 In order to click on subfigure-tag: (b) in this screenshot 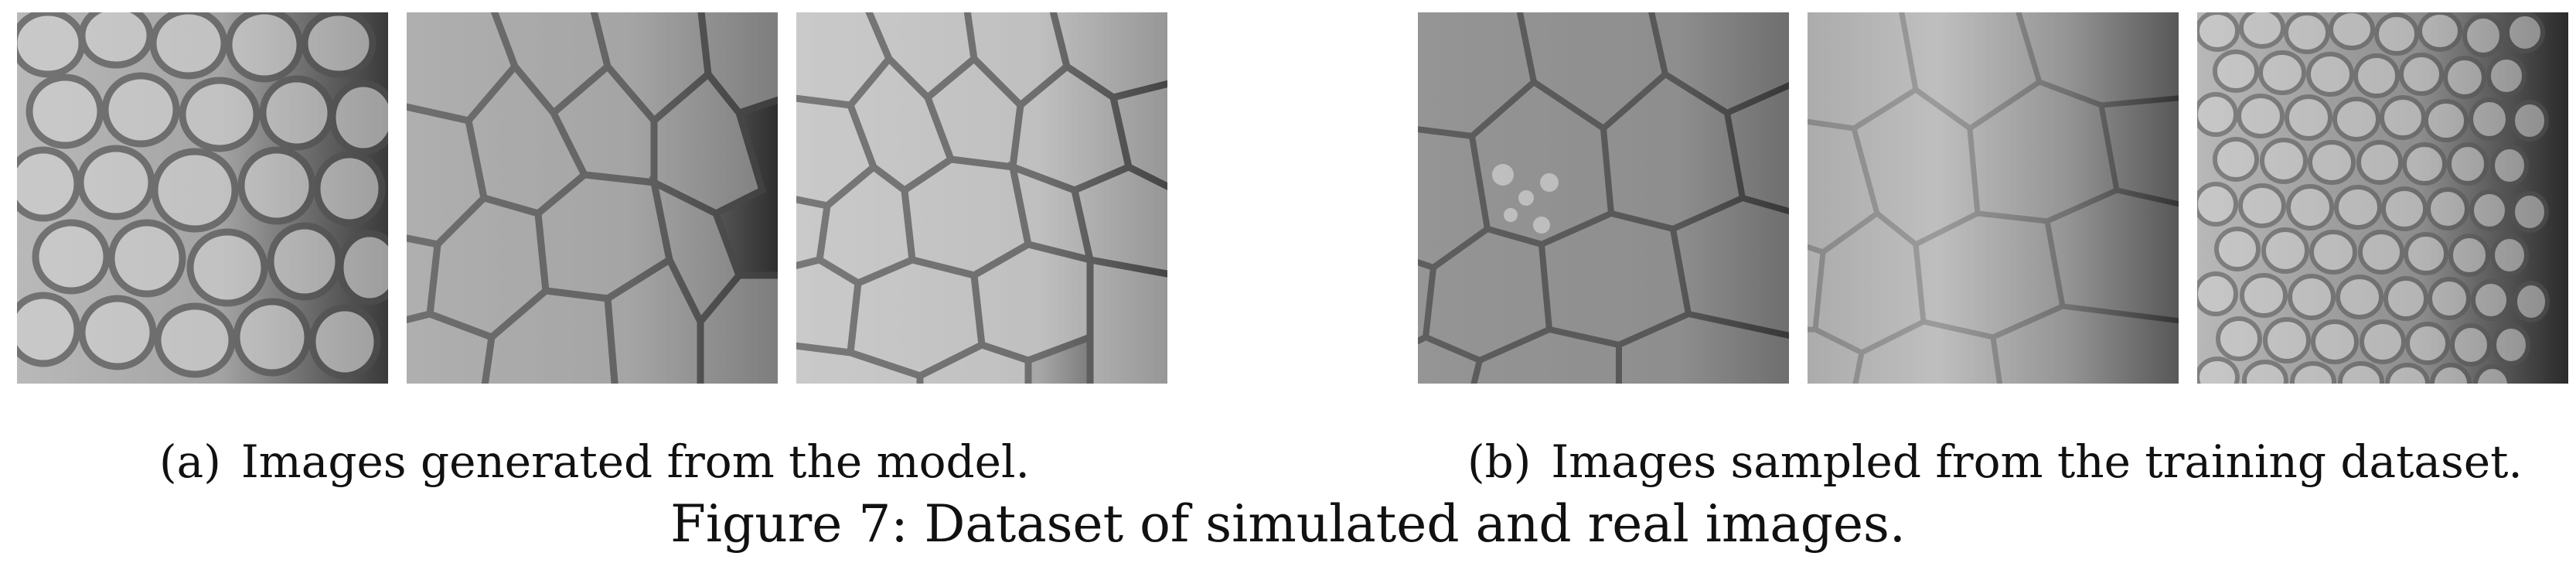, I will do `click(1499, 461)`.